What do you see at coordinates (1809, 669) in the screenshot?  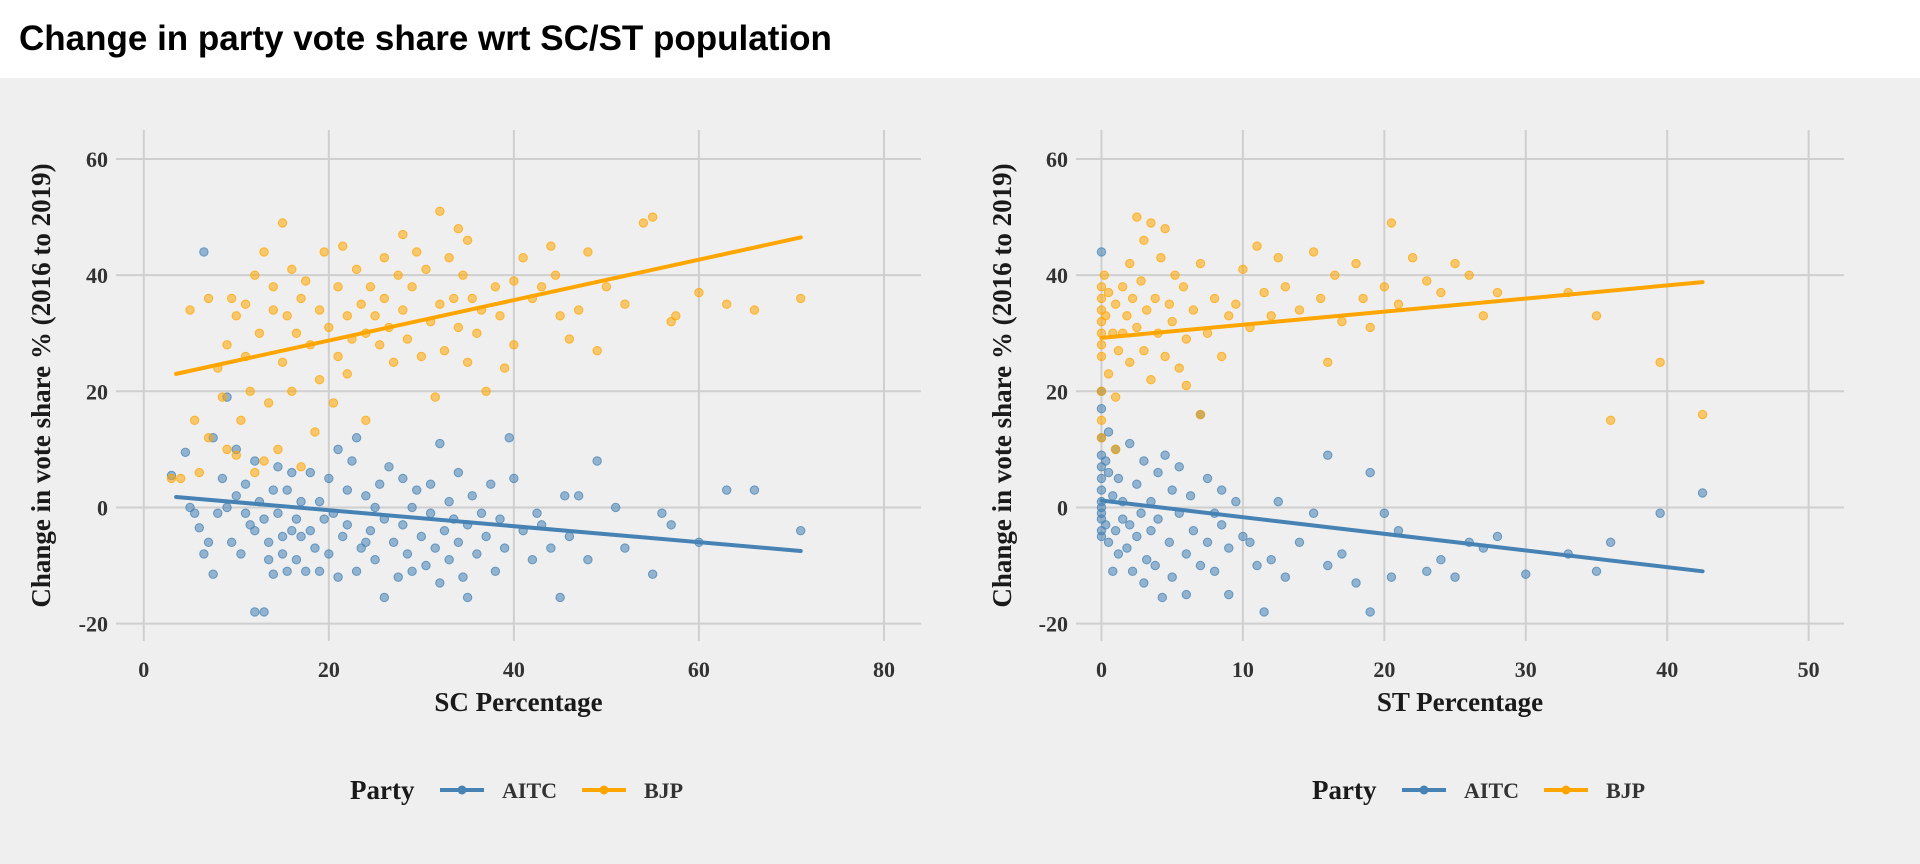 I see `x-tick-label: 50` at bounding box center [1809, 669].